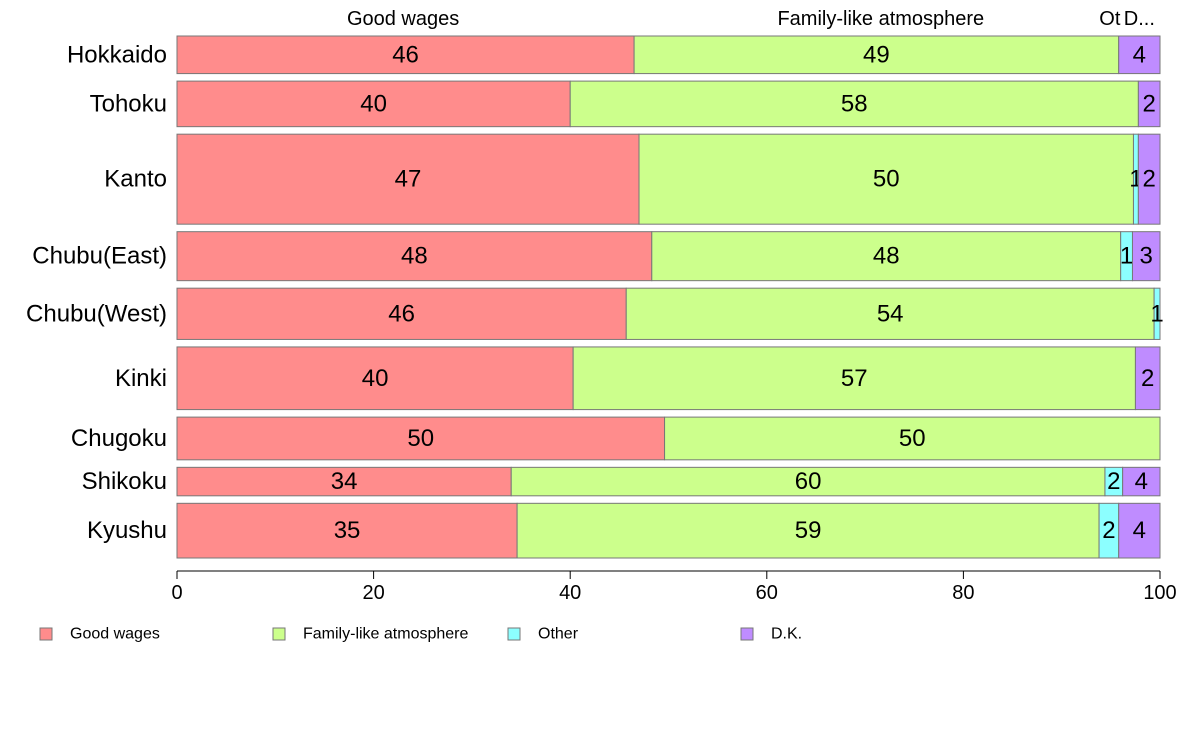 Image resolution: width=1188 pixels, height=736 pixels. I want to click on bar-kanto-good-wages, so click(408, 179).